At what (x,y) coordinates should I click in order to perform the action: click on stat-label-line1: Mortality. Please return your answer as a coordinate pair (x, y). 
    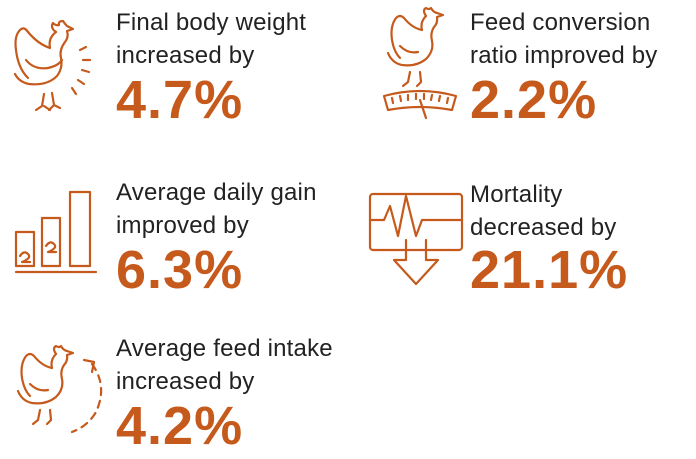
    Looking at the image, I should click on (516, 194).